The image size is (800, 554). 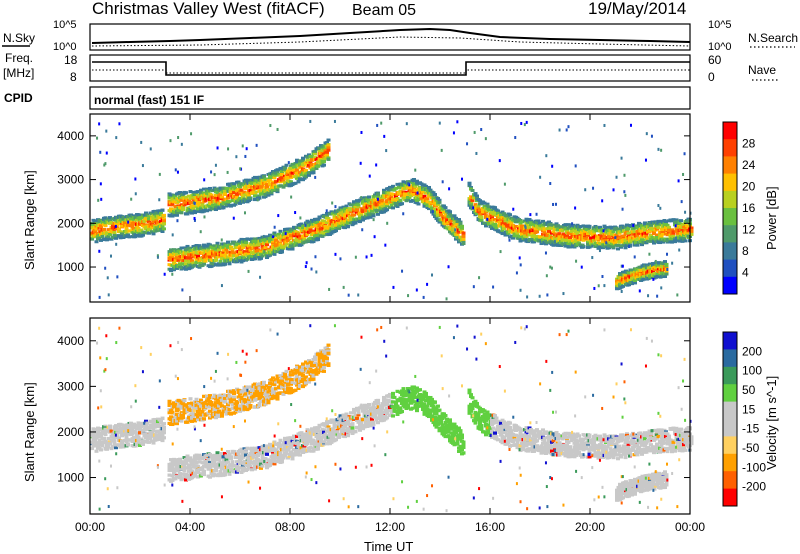 What do you see at coordinates (773, 38) in the screenshot?
I see `noise-right-label: N.Search` at bounding box center [773, 38].